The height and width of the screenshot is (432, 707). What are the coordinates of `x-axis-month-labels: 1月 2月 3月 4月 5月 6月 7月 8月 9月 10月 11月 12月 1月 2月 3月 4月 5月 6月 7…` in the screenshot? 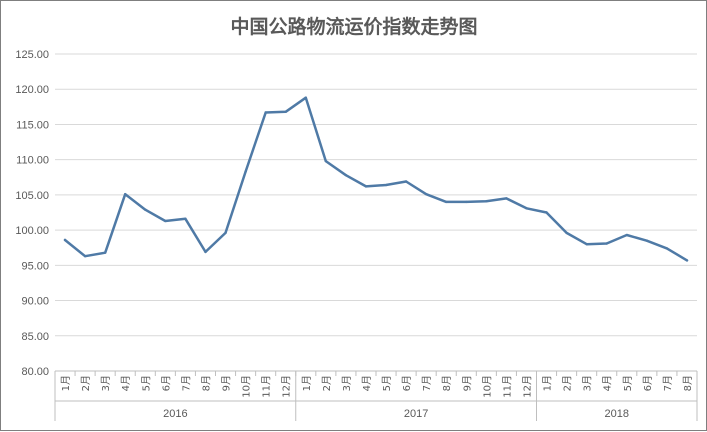 It's located at (377, 386).